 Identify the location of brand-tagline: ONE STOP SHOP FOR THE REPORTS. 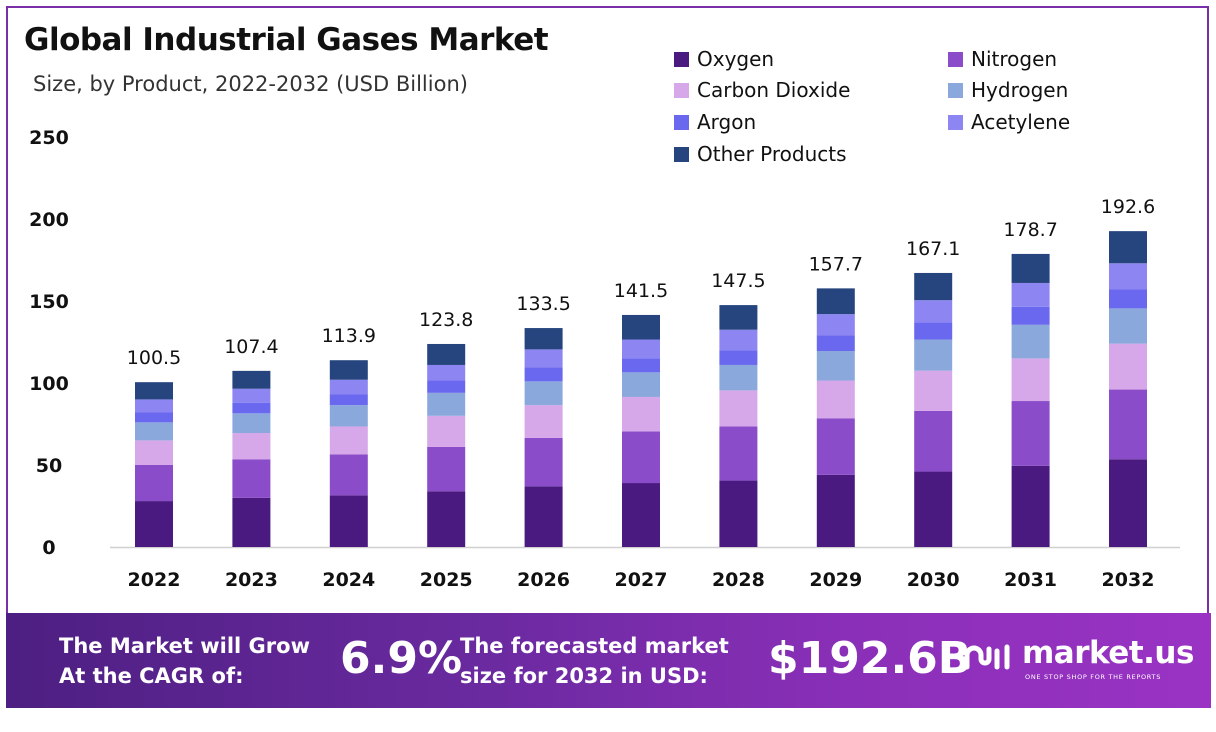
(1093, 677).